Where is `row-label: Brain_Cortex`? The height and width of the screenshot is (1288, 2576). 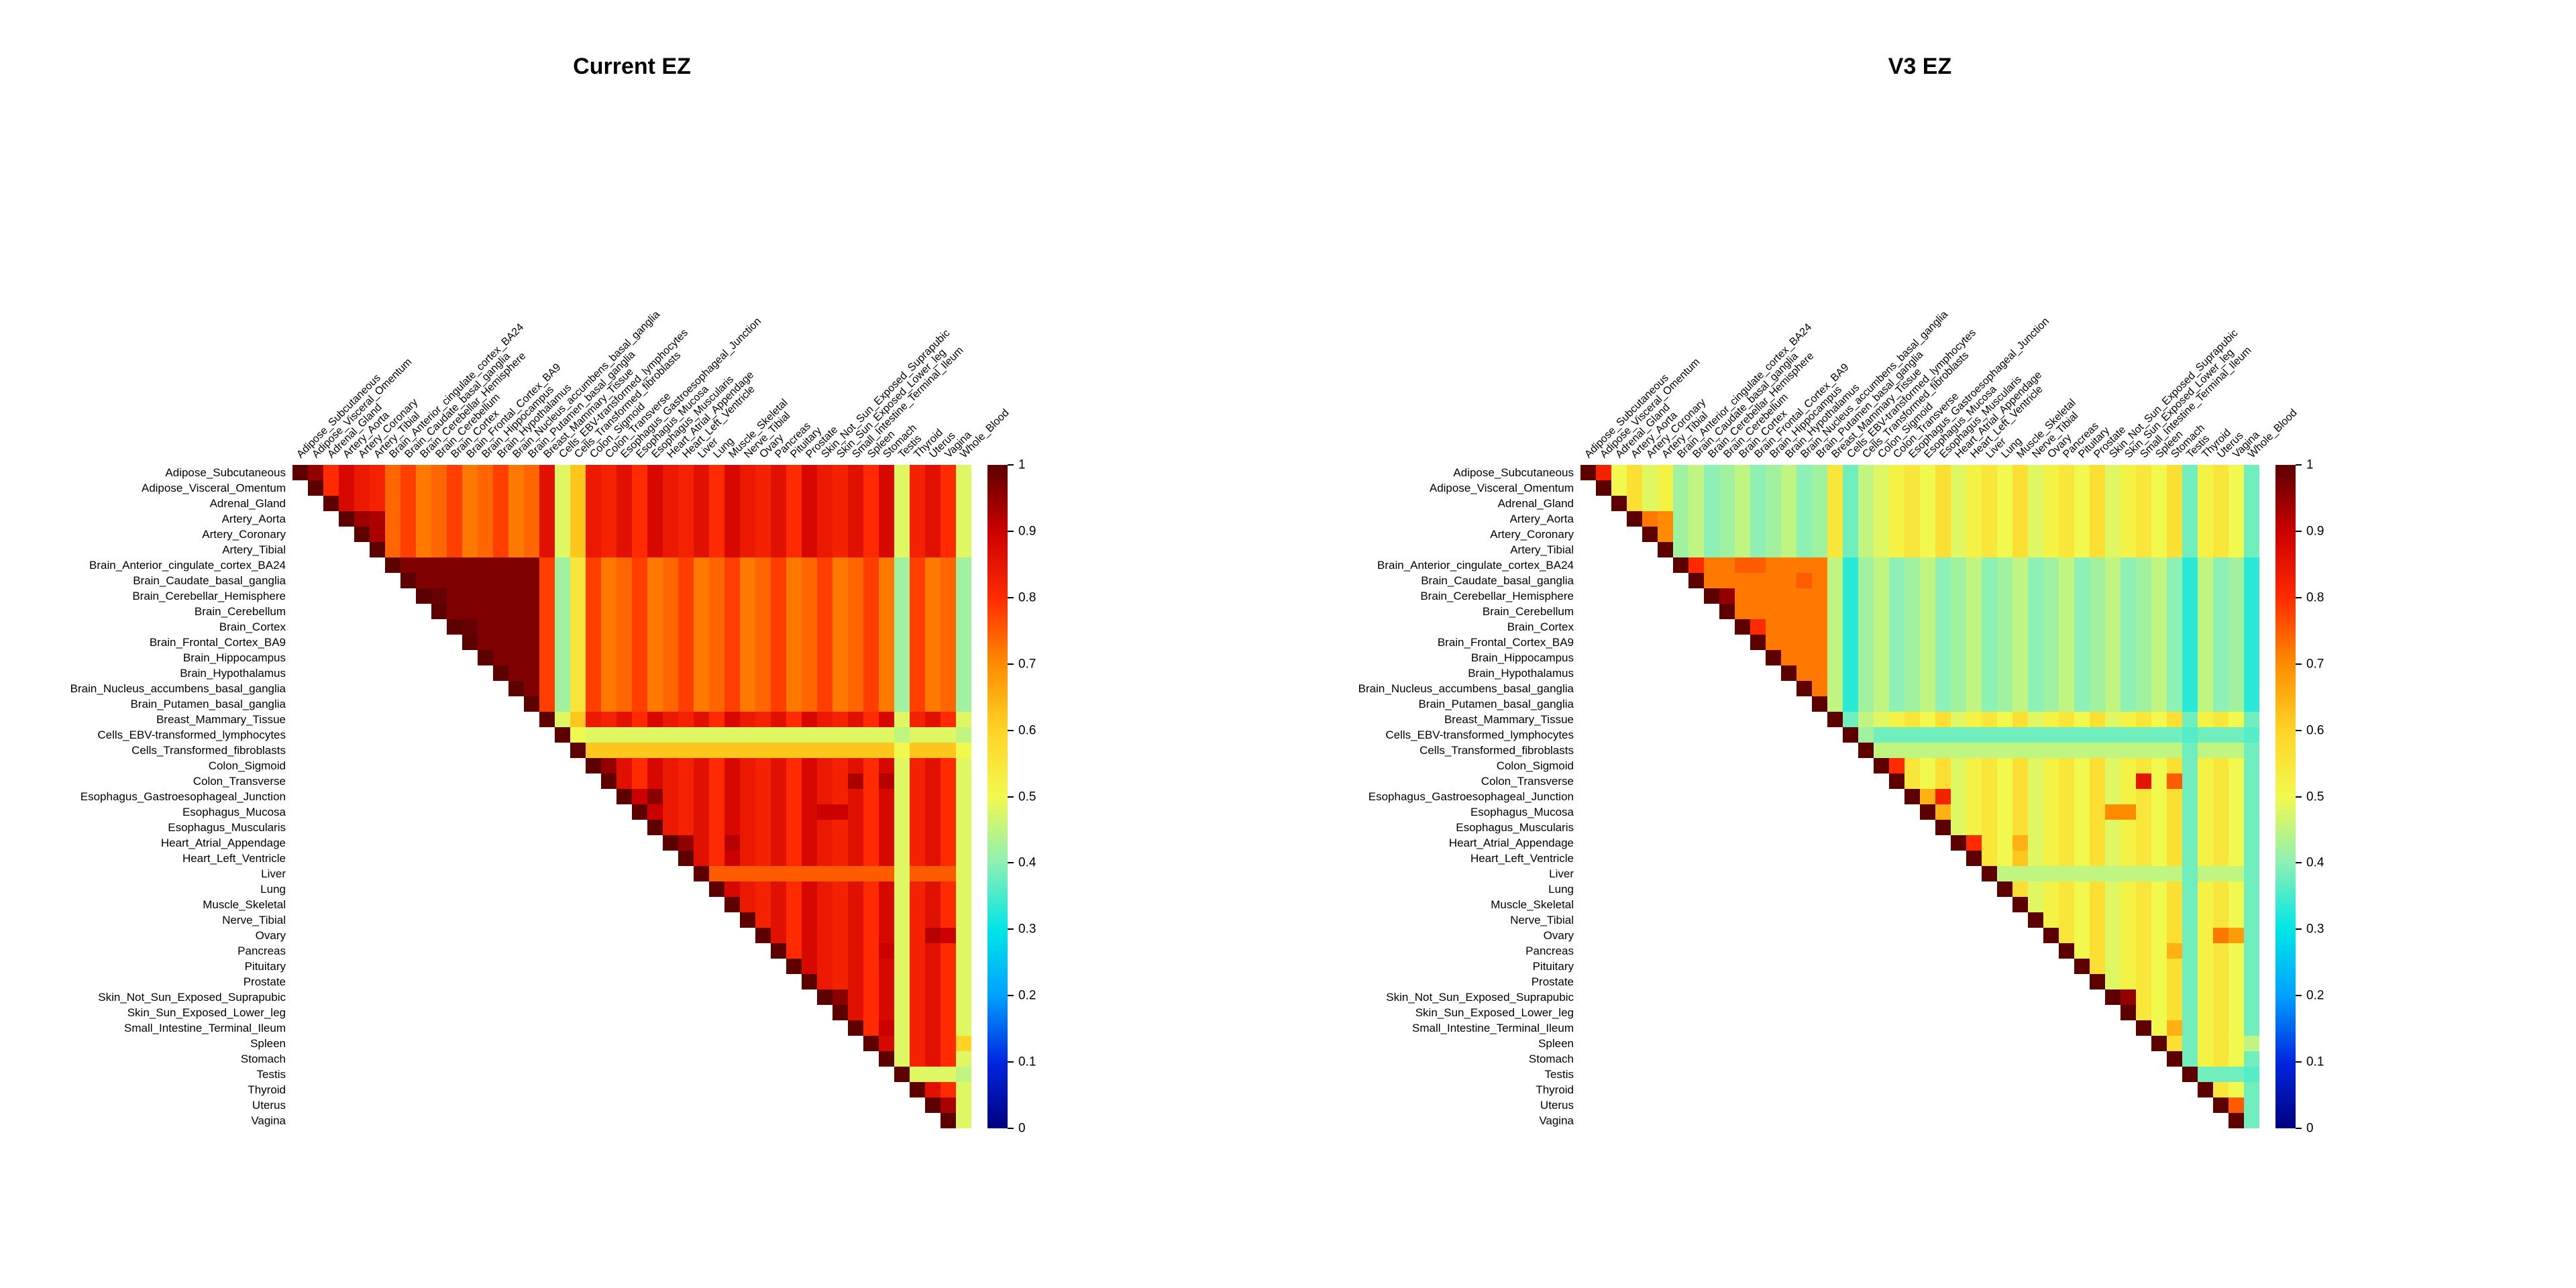
row-label: Brain_Cortex is located at coordinates (1540, 627).